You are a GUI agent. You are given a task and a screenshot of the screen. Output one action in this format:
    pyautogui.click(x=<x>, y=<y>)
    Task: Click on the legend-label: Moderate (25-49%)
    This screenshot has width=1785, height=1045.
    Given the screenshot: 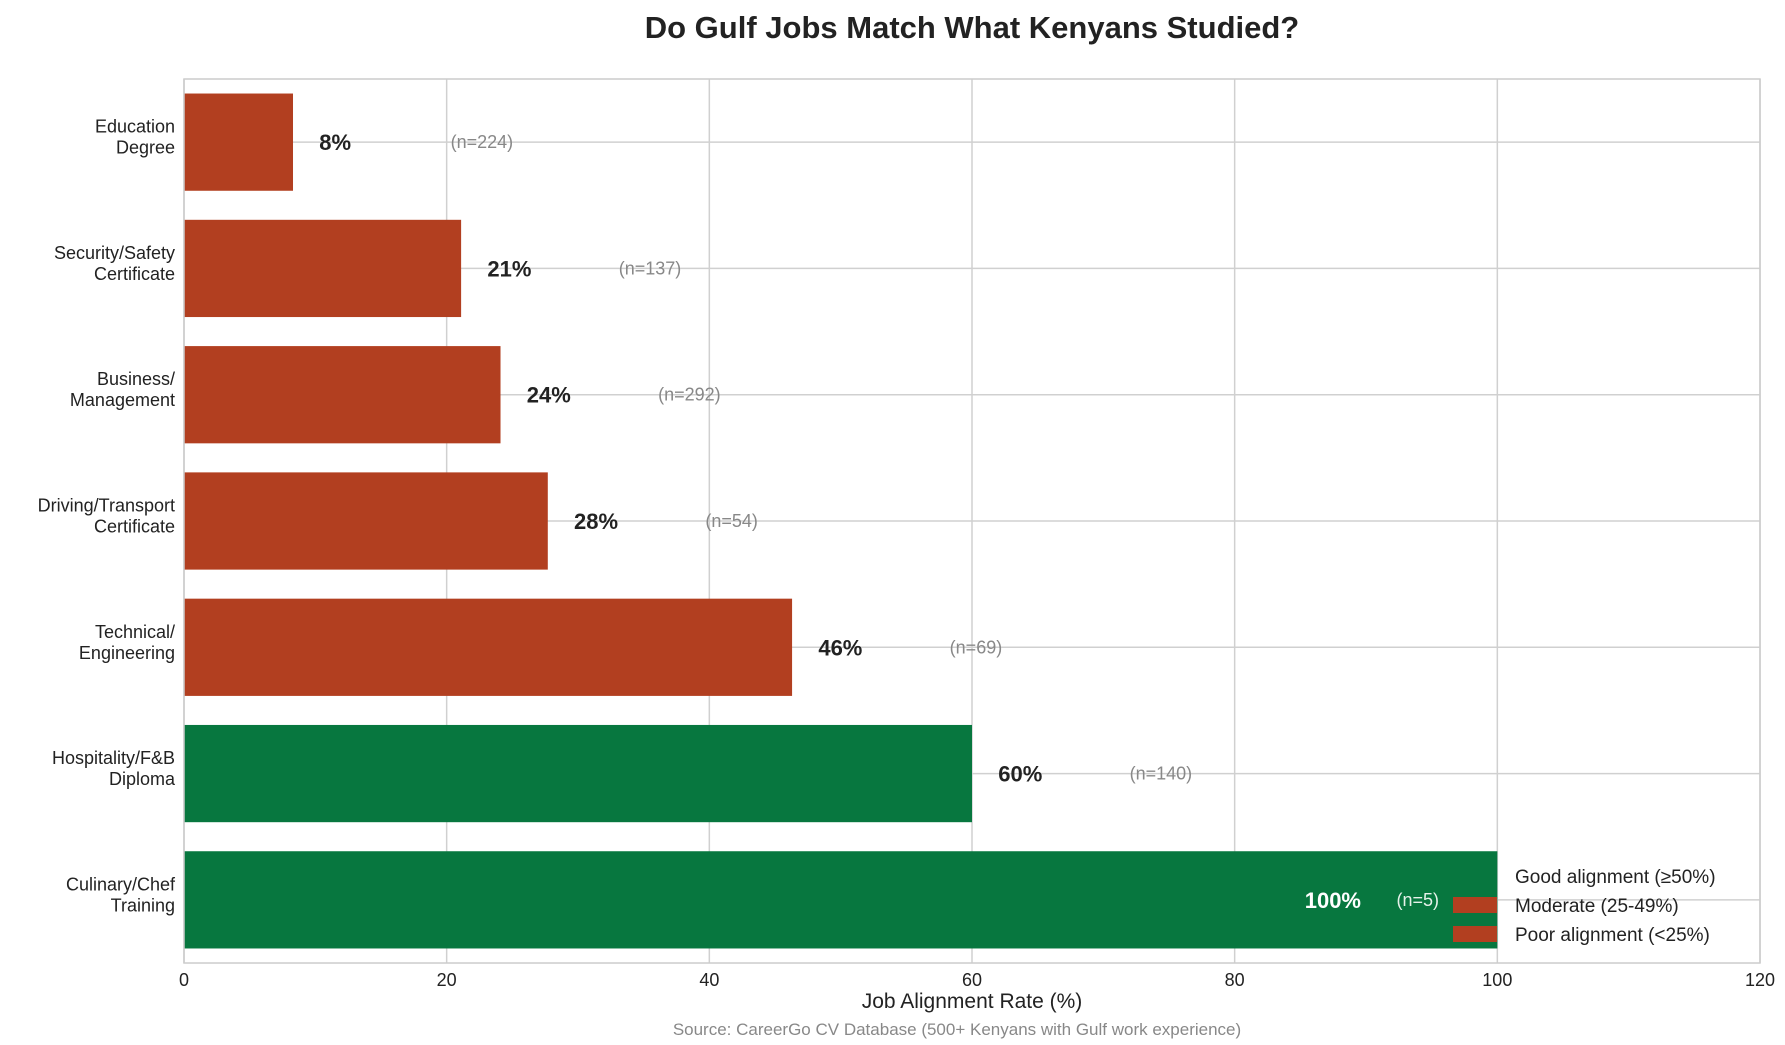 What is the action you would take?
    pyautogui.click(x=1597, y=906)
    